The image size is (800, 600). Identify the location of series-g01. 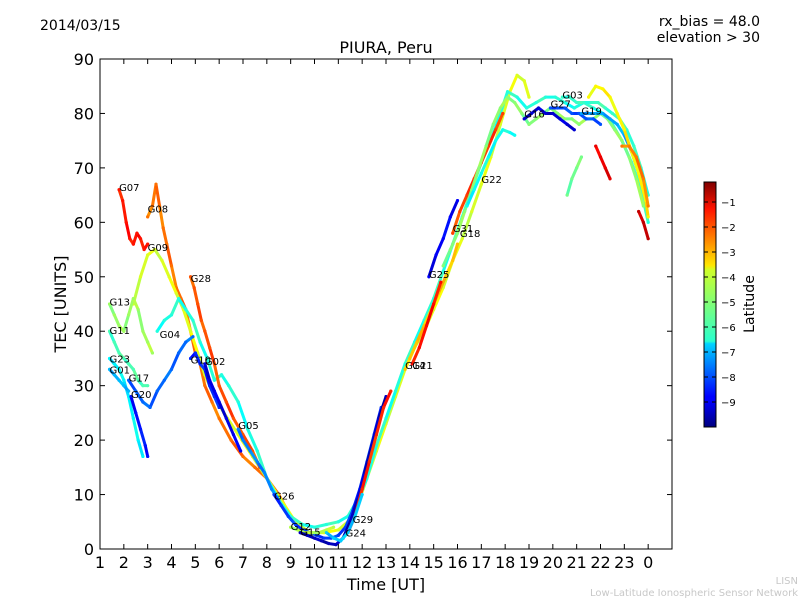
(119, 380).